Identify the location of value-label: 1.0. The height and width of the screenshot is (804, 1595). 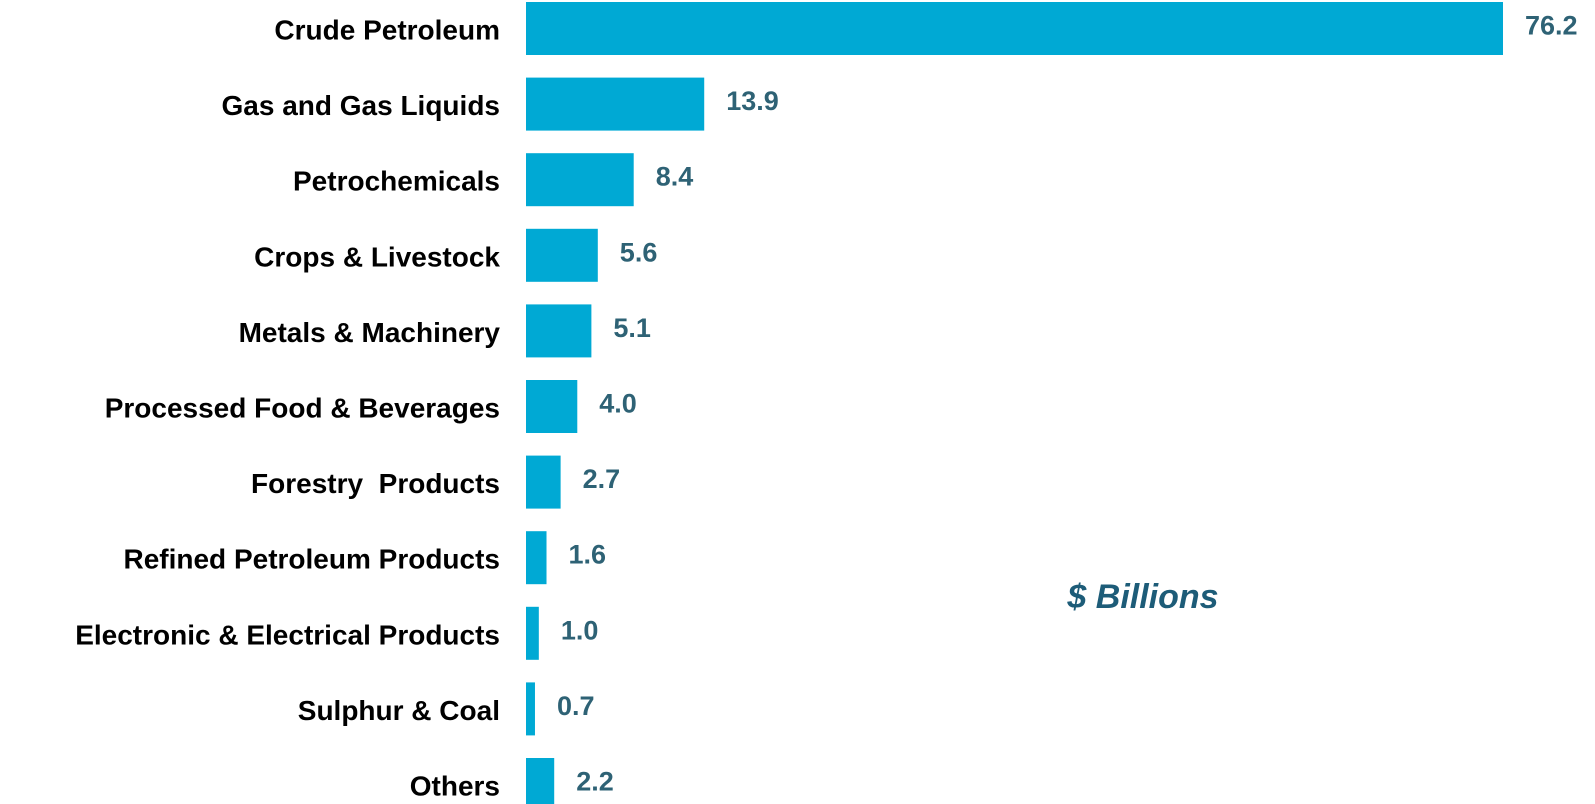
(580, 630).